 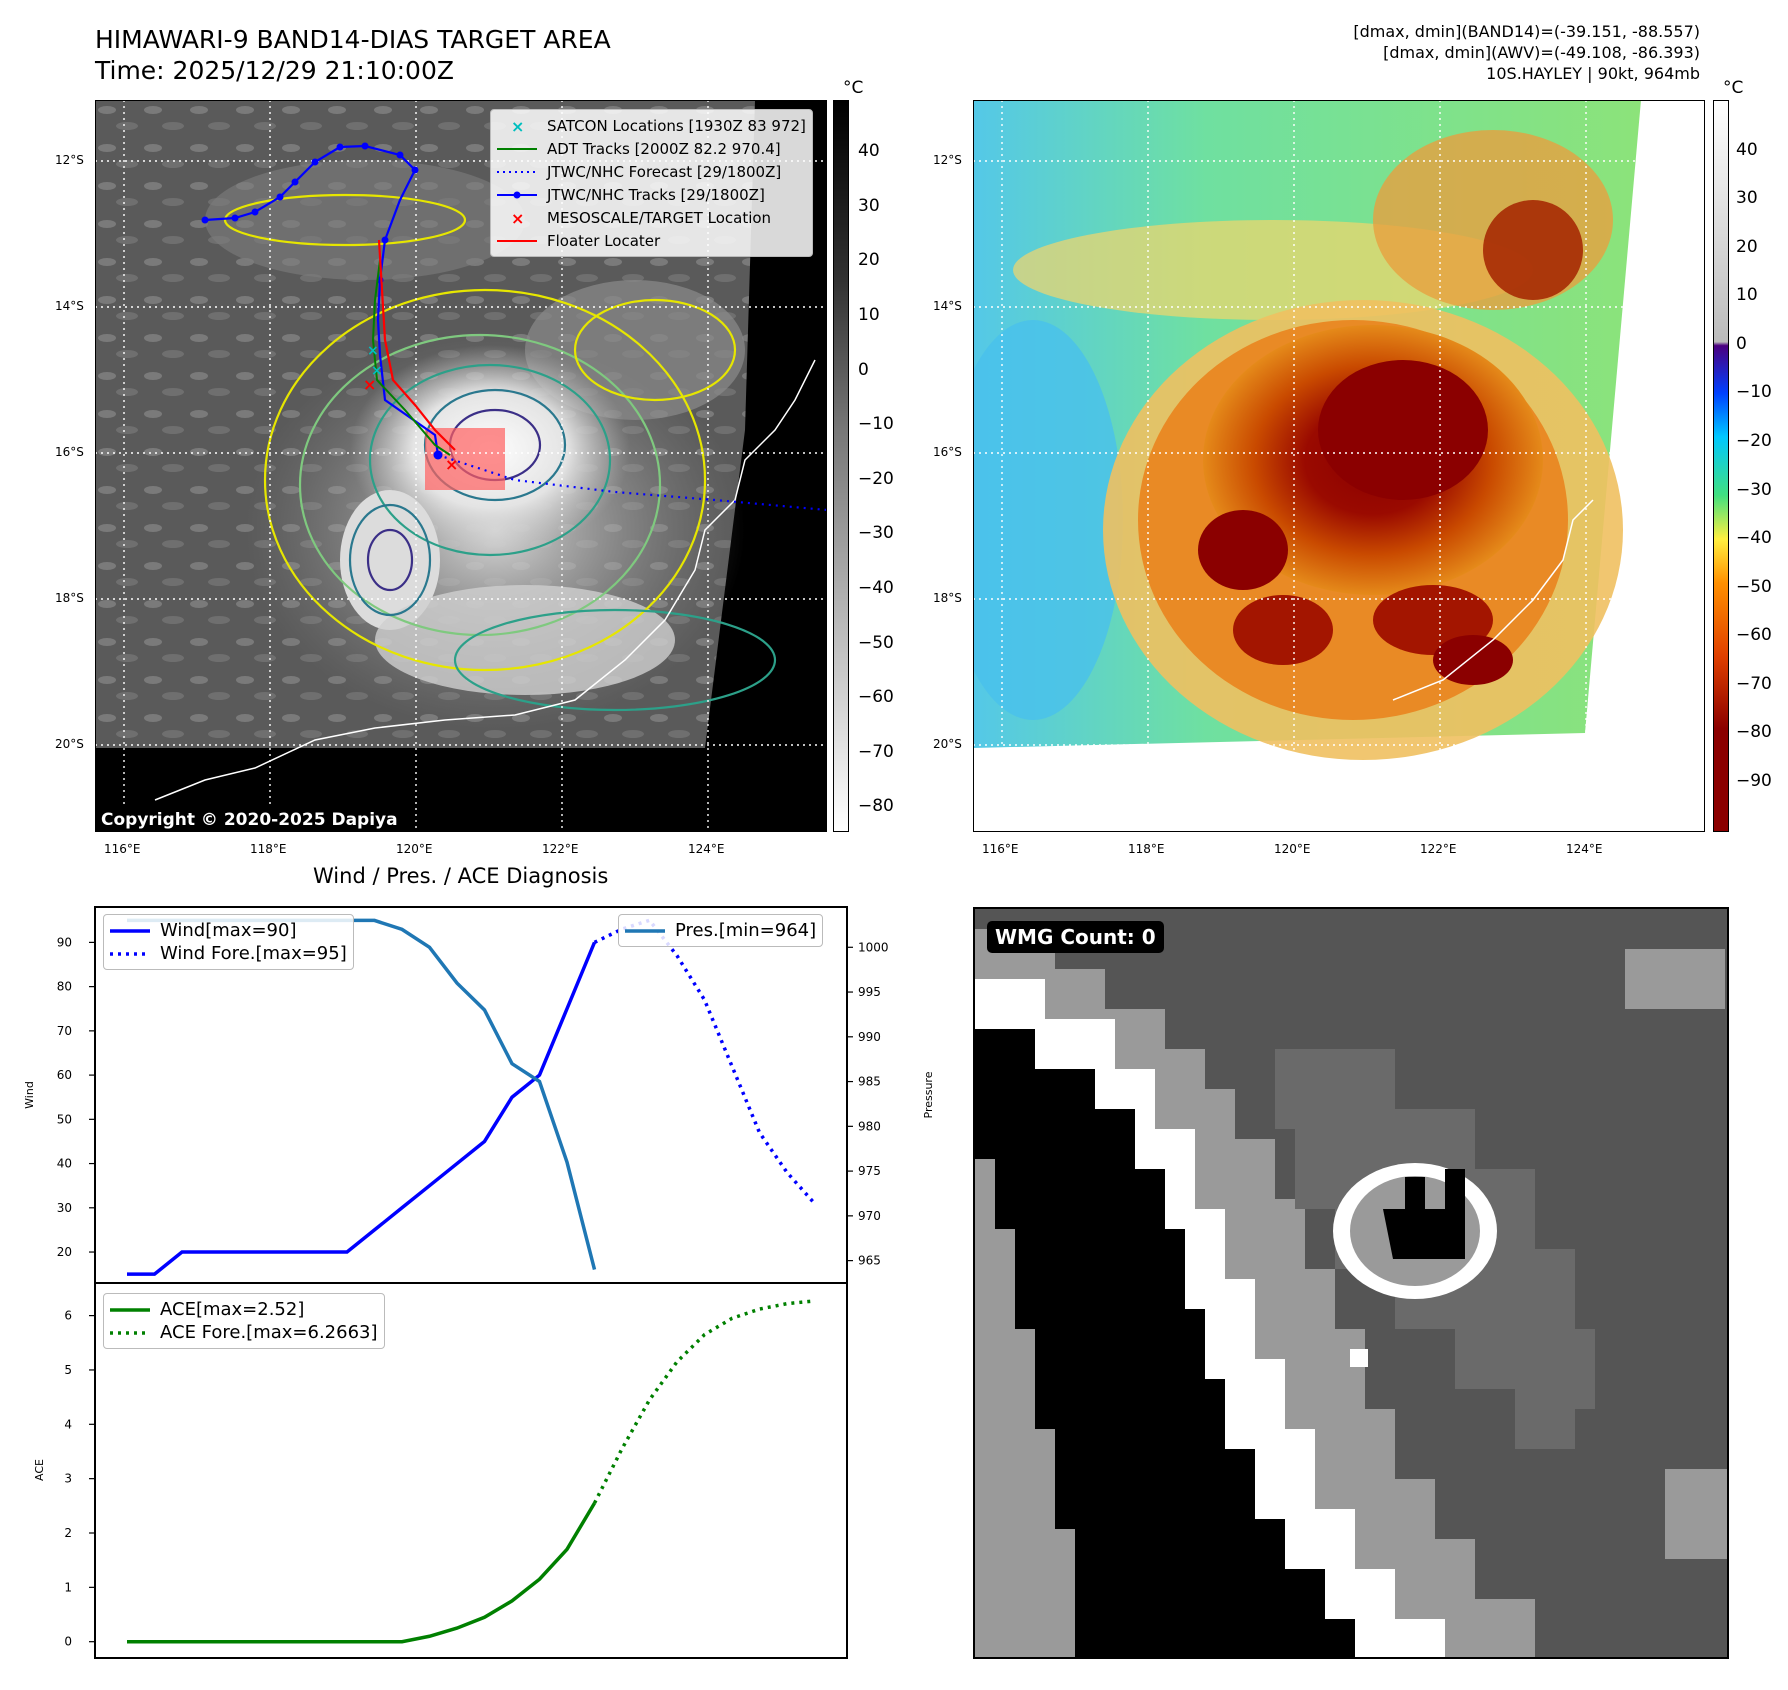 What do you see at coordinates (1733, 88) in the screenshot?
I see `color-colorbar-unit: °C` at bounding box center [1733, 88].